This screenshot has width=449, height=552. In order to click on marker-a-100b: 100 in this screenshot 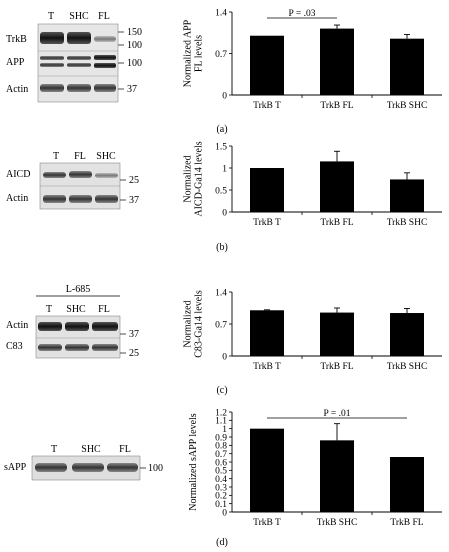, I will do `click(134, 63)`.